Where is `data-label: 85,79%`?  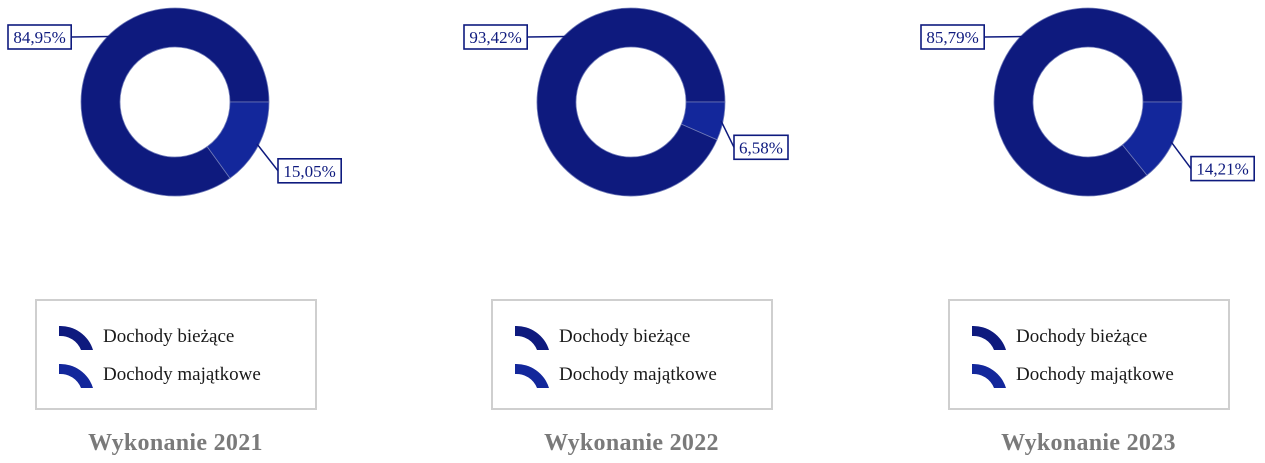
data-label: 85,79% is located at coordinates (952, 37).